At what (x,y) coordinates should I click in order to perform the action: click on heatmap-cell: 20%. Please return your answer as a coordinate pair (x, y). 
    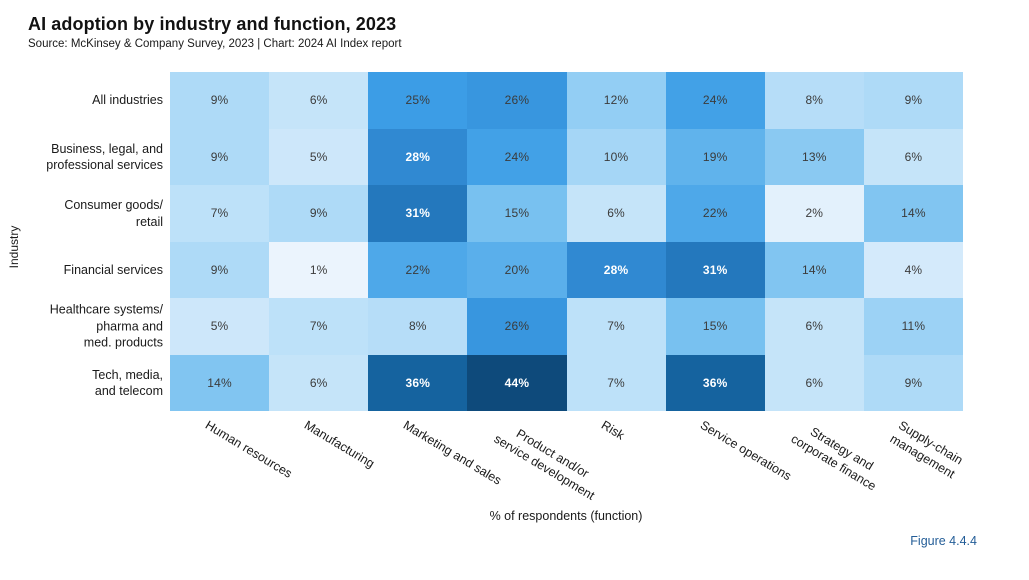
    Looking at the image, I should click on (517, 269).